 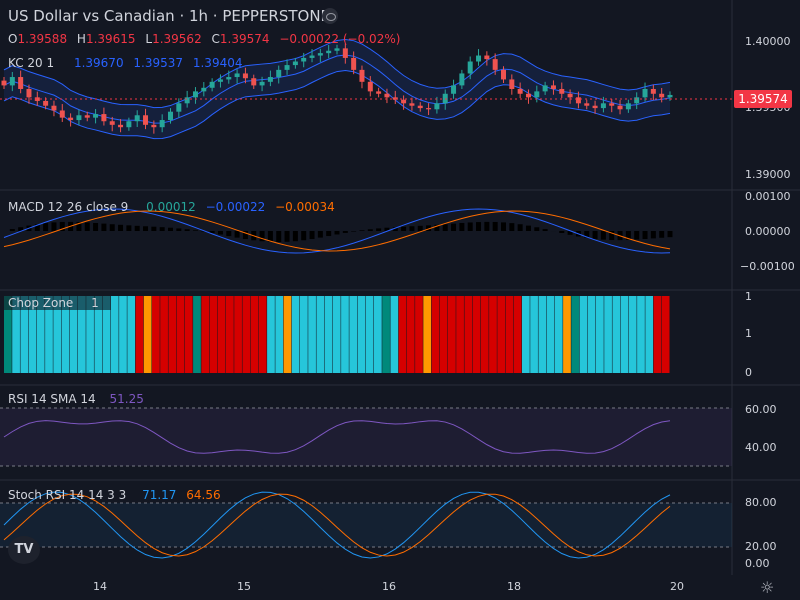 I want to click on low-value: 1.39562, so click(x=177, y=39).